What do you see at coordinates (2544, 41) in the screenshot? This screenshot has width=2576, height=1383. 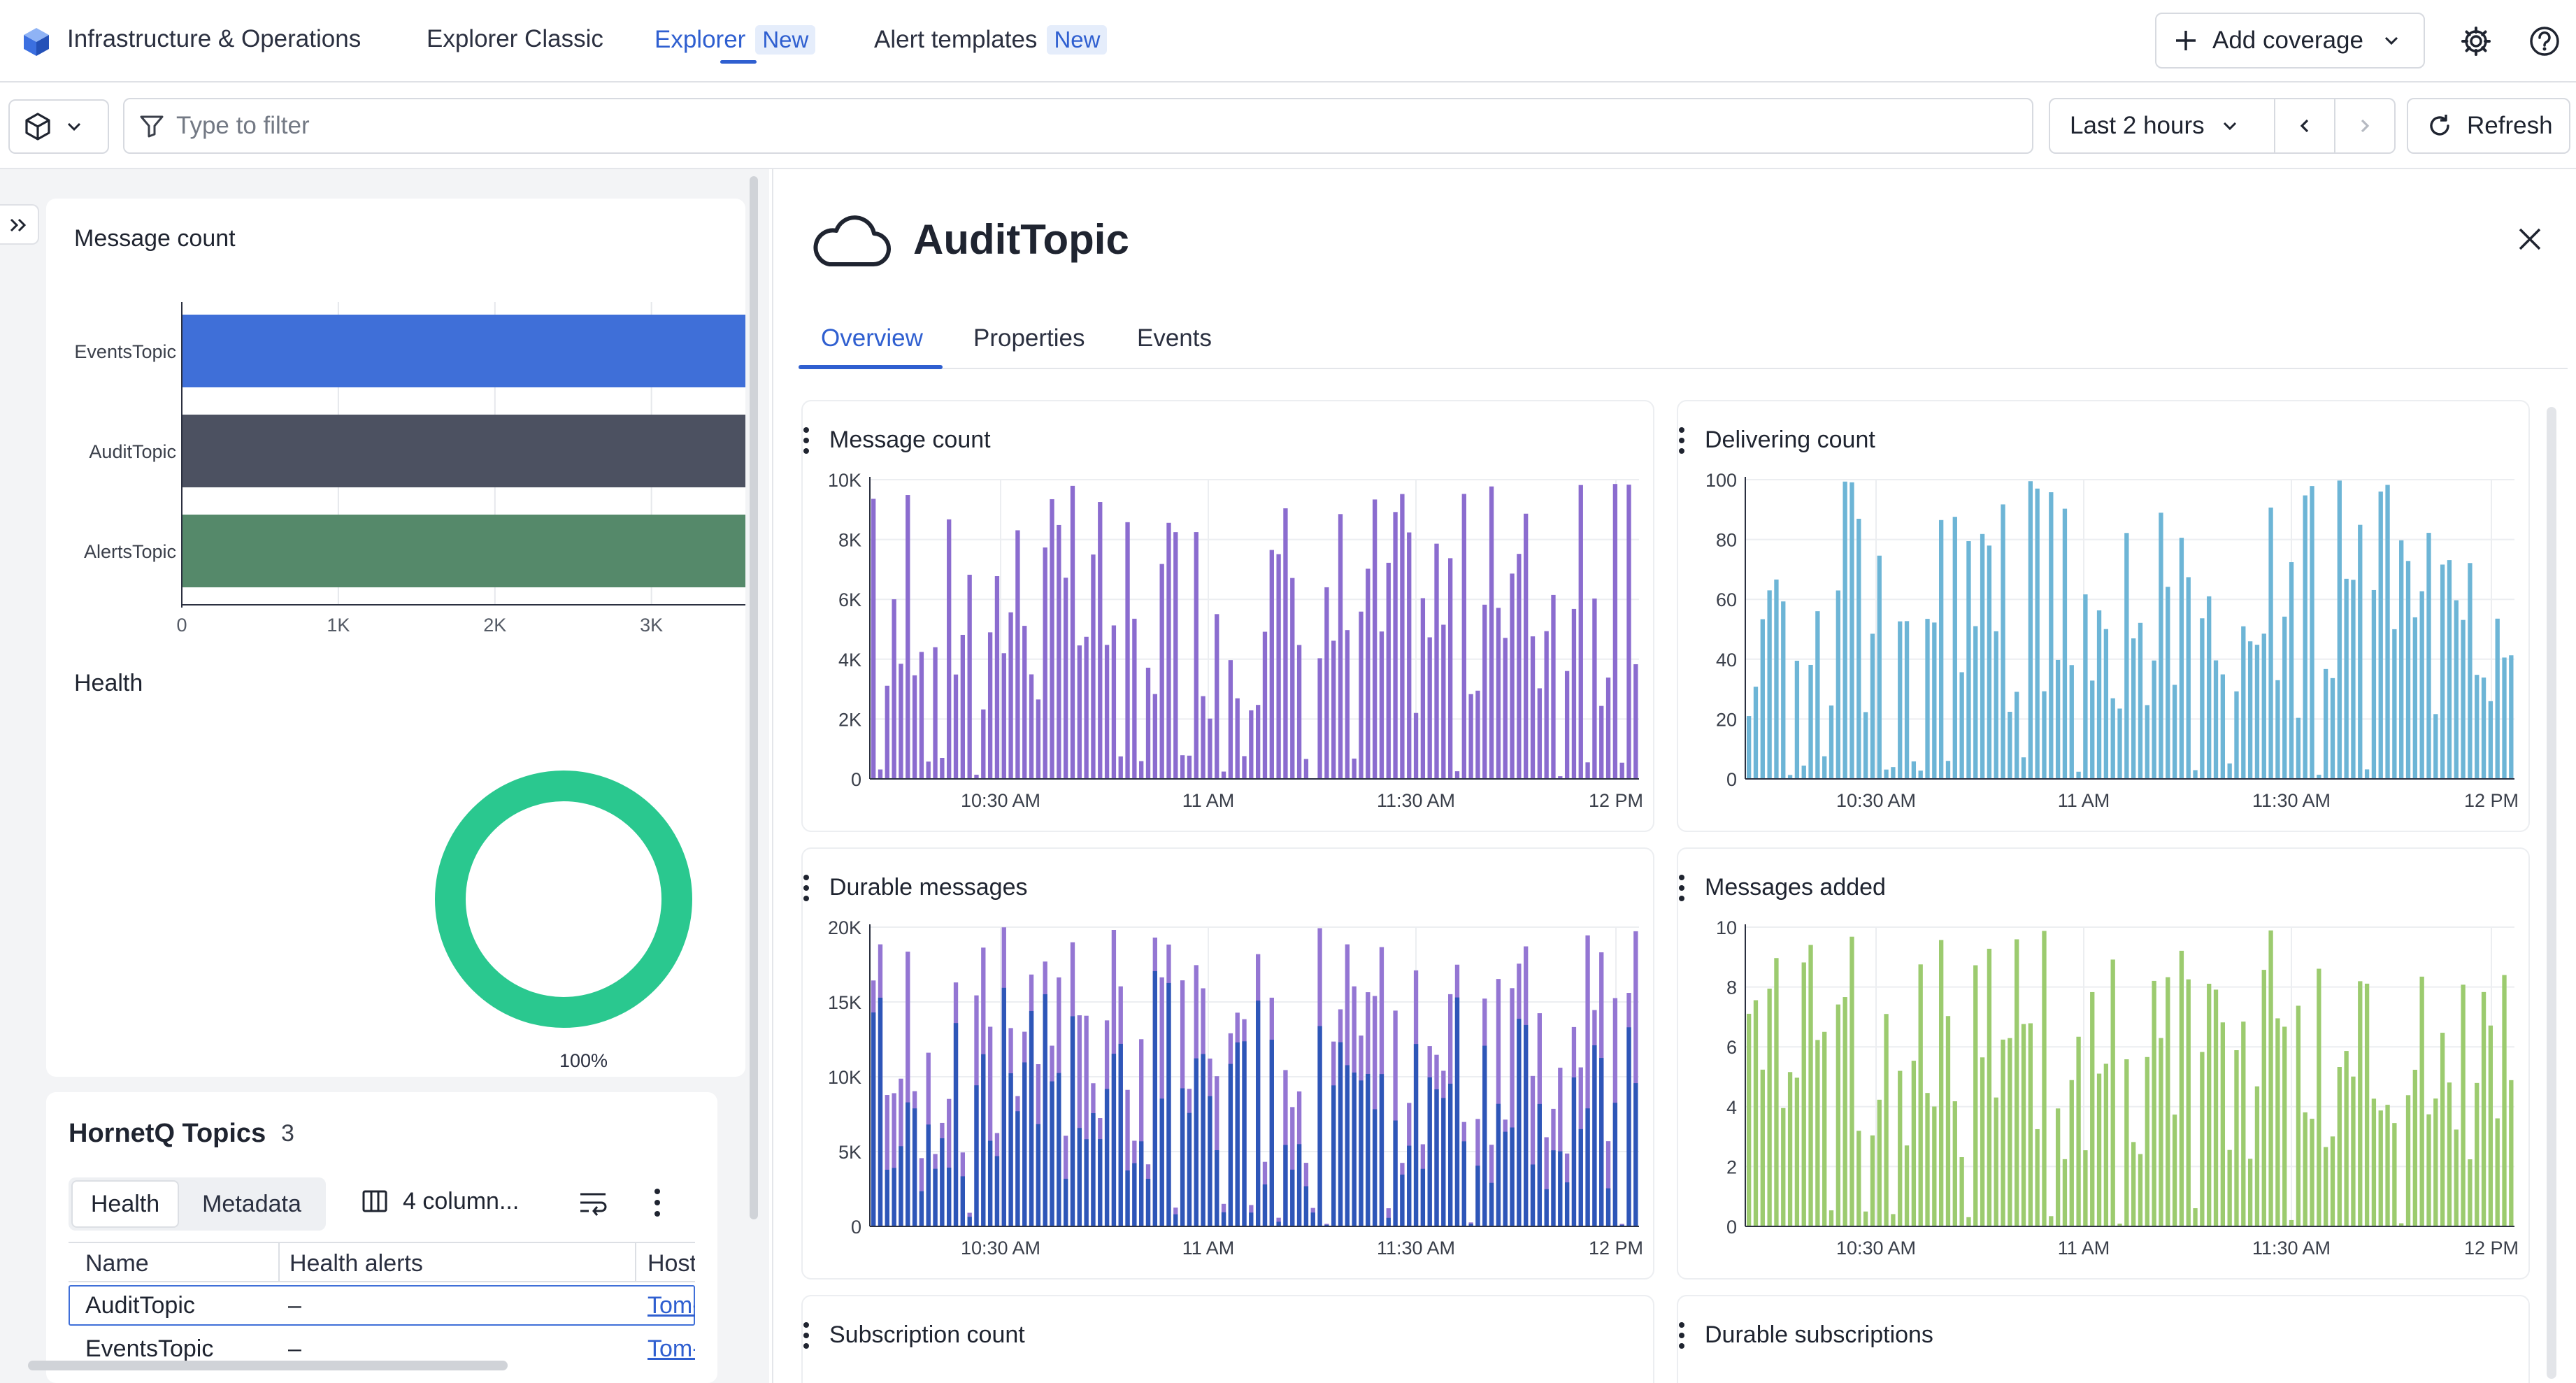 I see `help-icon` at bounding box center [2544, 41].